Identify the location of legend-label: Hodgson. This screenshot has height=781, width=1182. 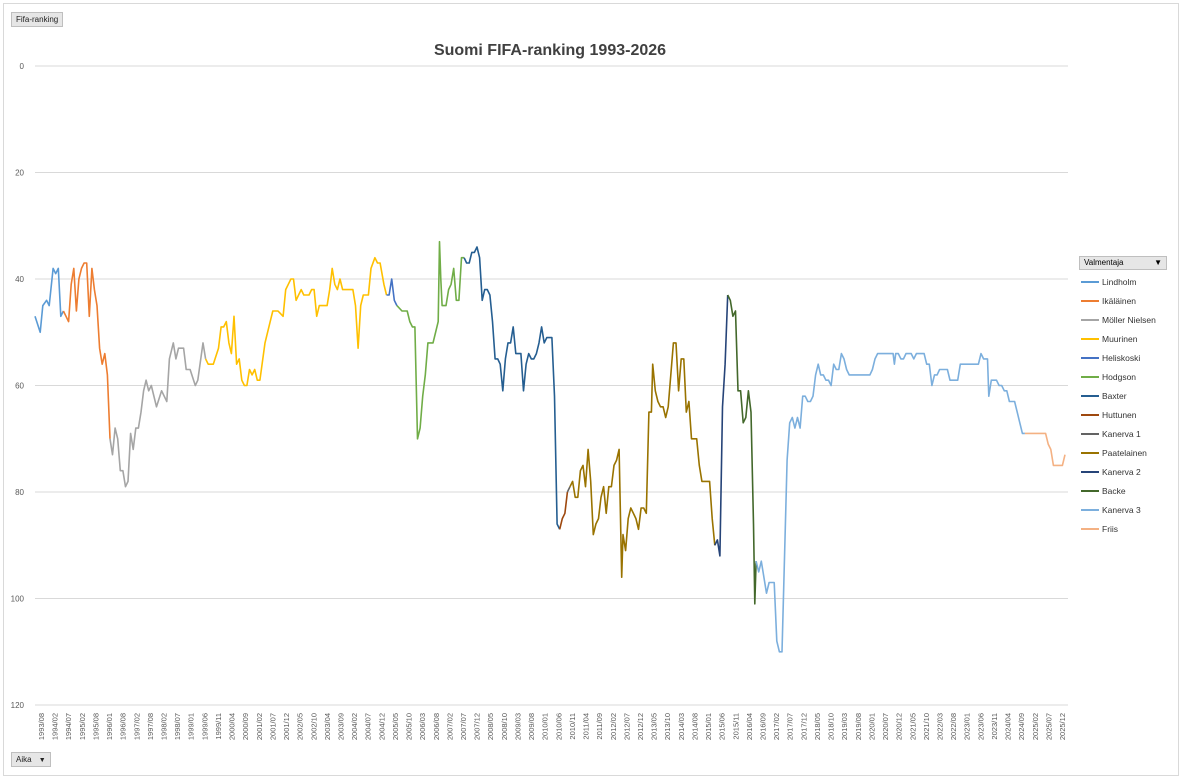
(1119, 377).